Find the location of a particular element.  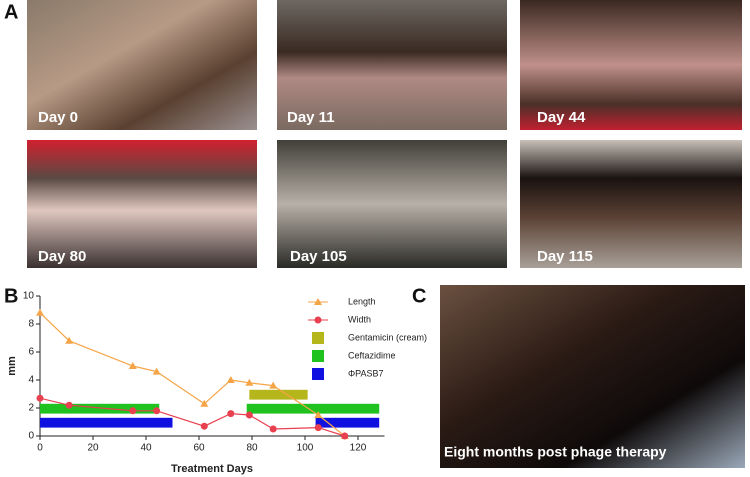

x-tick-label: 80 is located at coordinates (252, 448).